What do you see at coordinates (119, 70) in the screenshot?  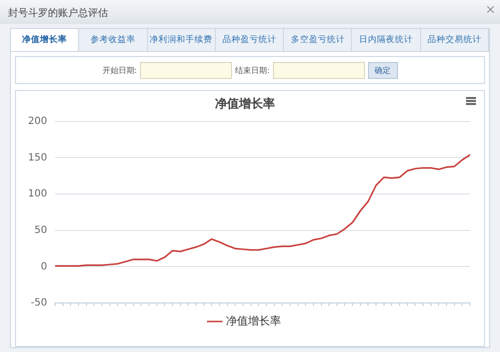 I see `text: 开始日期:` at bounding box center [119, 70].